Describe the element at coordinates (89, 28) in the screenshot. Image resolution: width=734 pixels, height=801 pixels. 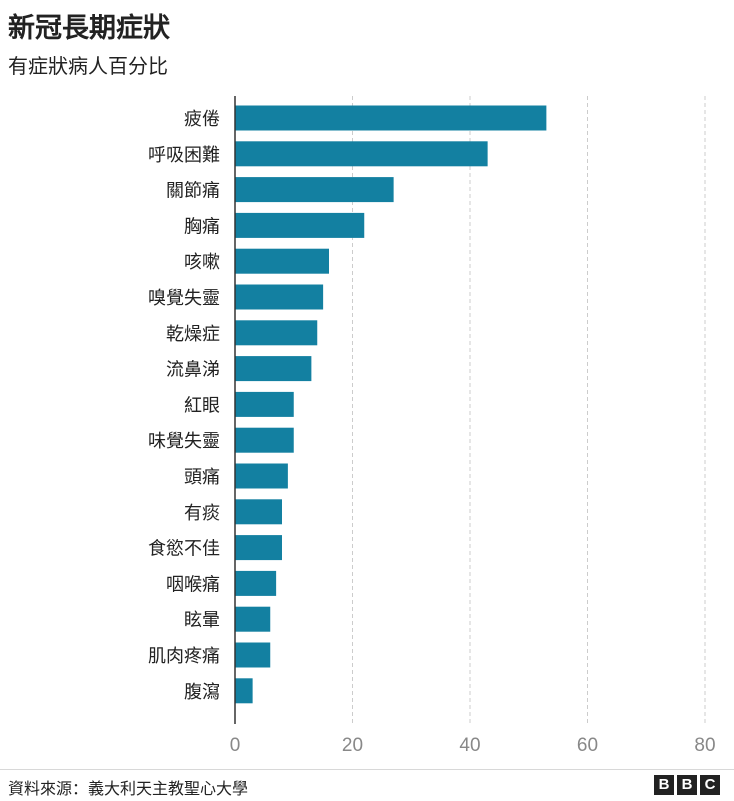
I see `chart-title: 新冠長期症狀` at that location.